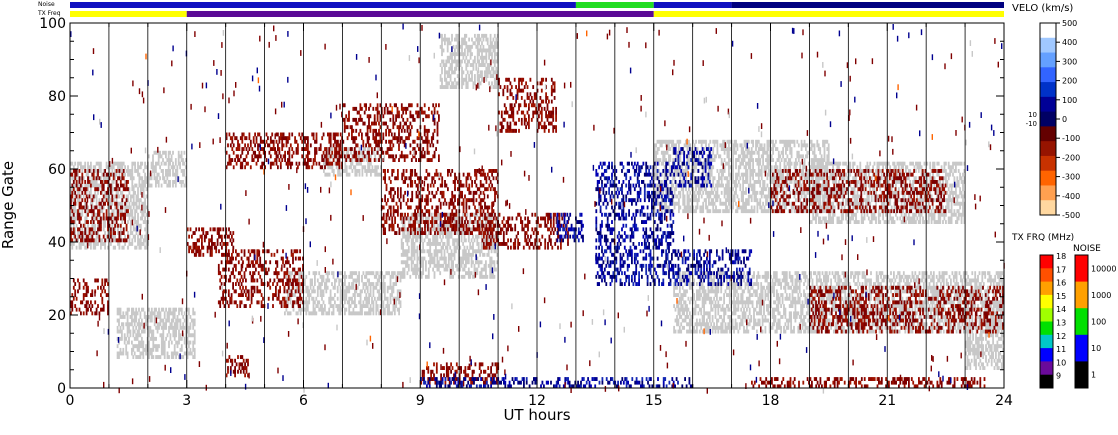 The image size is (1118, 435). What do you see at coordinates (49, 13) in the screenshot?
I see `txfreq-bar-label: TX Freq` at bounding box center [49, 13].